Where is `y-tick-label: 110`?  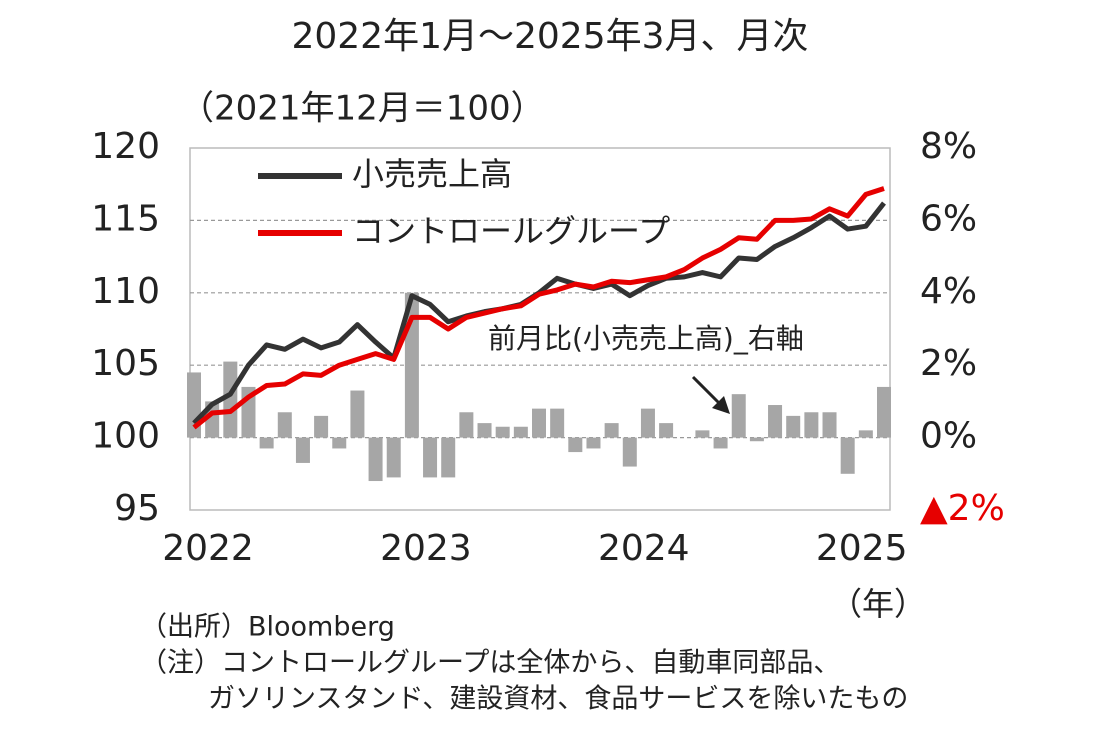
y-tick-label: 110 is located at coordinates (125, 291).